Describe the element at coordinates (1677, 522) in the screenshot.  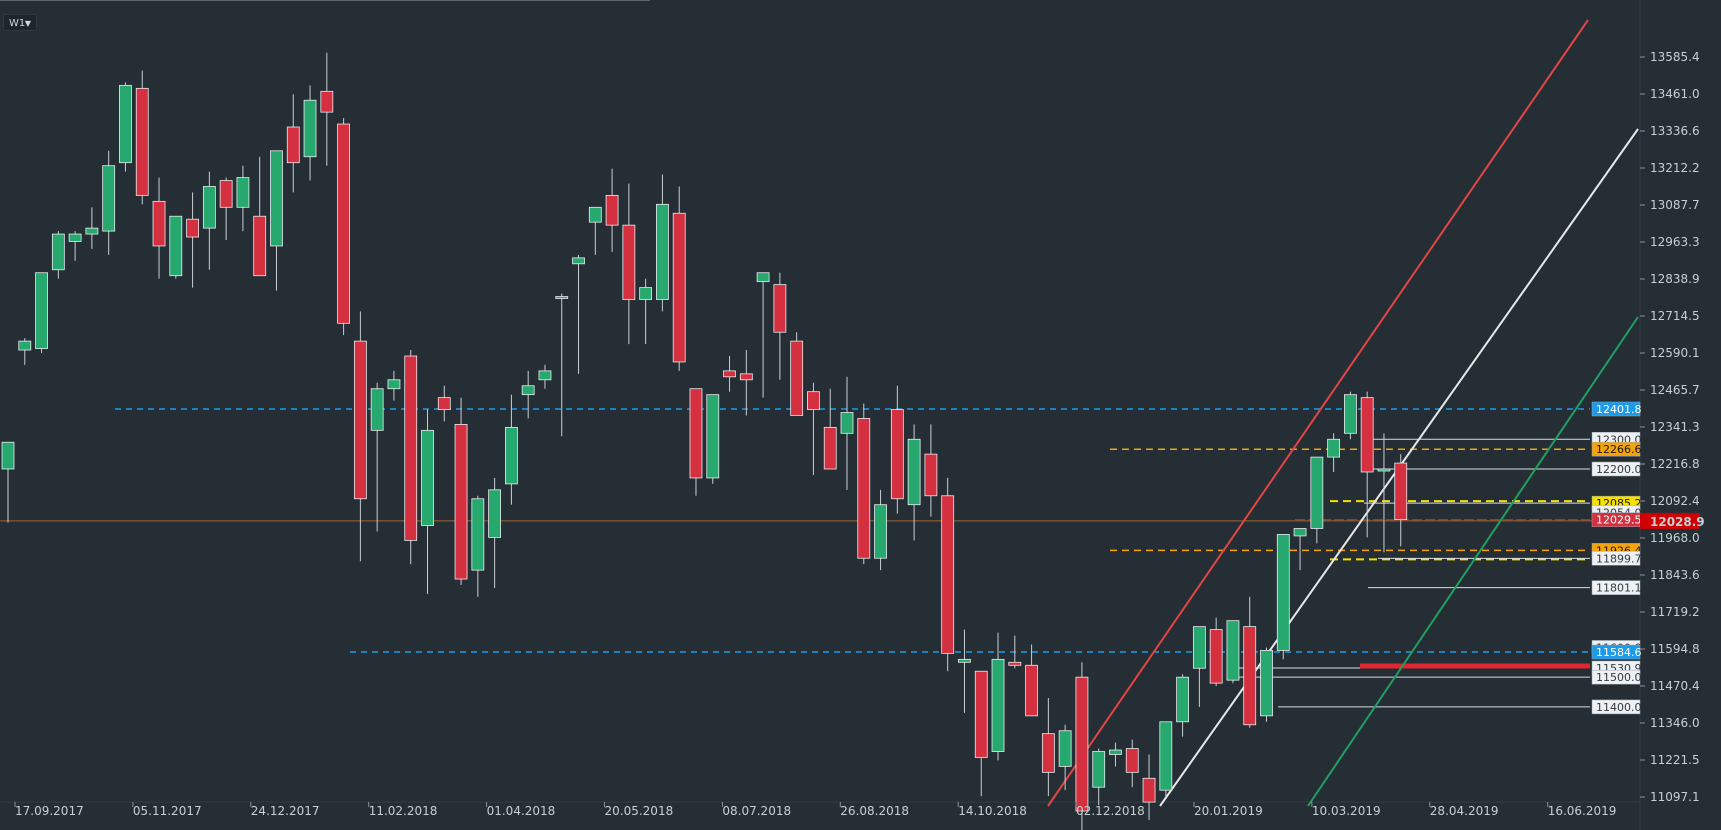
I see `current-price-label: 12028.9` at that location.